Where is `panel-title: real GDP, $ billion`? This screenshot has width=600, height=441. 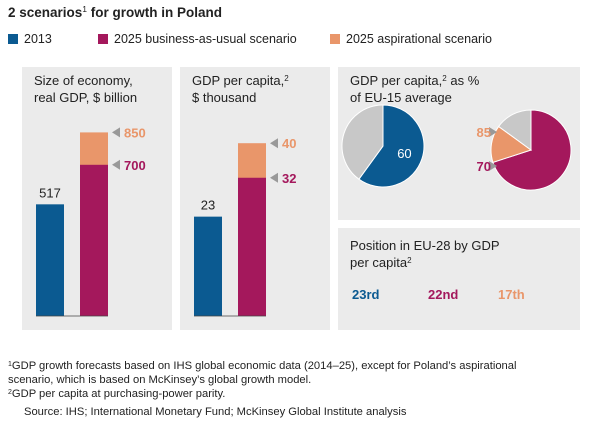
panel-title: real GDP, $ billion is located at coordinates (85, 97).